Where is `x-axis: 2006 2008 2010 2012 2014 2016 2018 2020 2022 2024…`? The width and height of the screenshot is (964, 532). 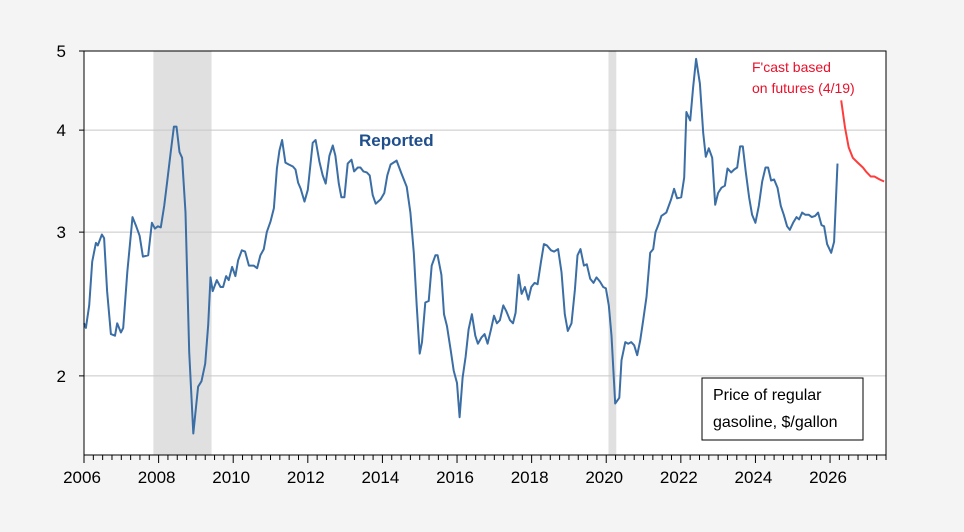
x-axis: 2006 2008 2010 2012 2014 2016 2018 2020 2022 2024… is located at coordinates (475, 471).